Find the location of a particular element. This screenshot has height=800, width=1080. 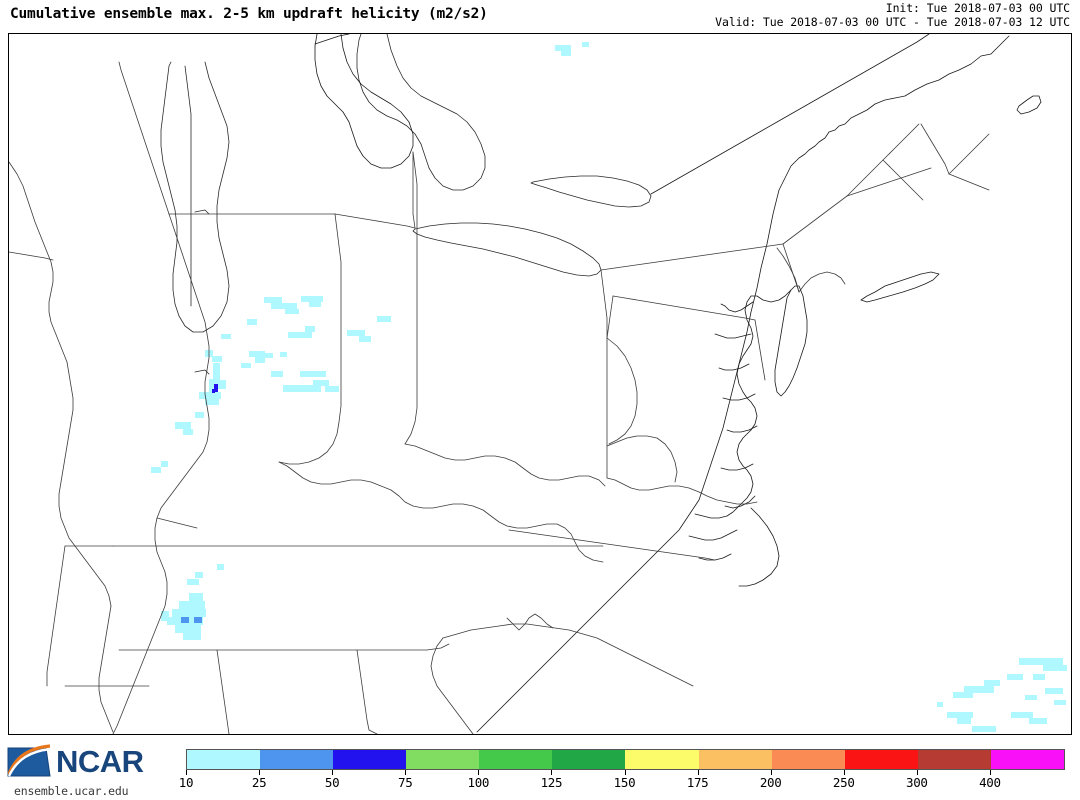

colorbar-strip is located at coordinates (625, 759).